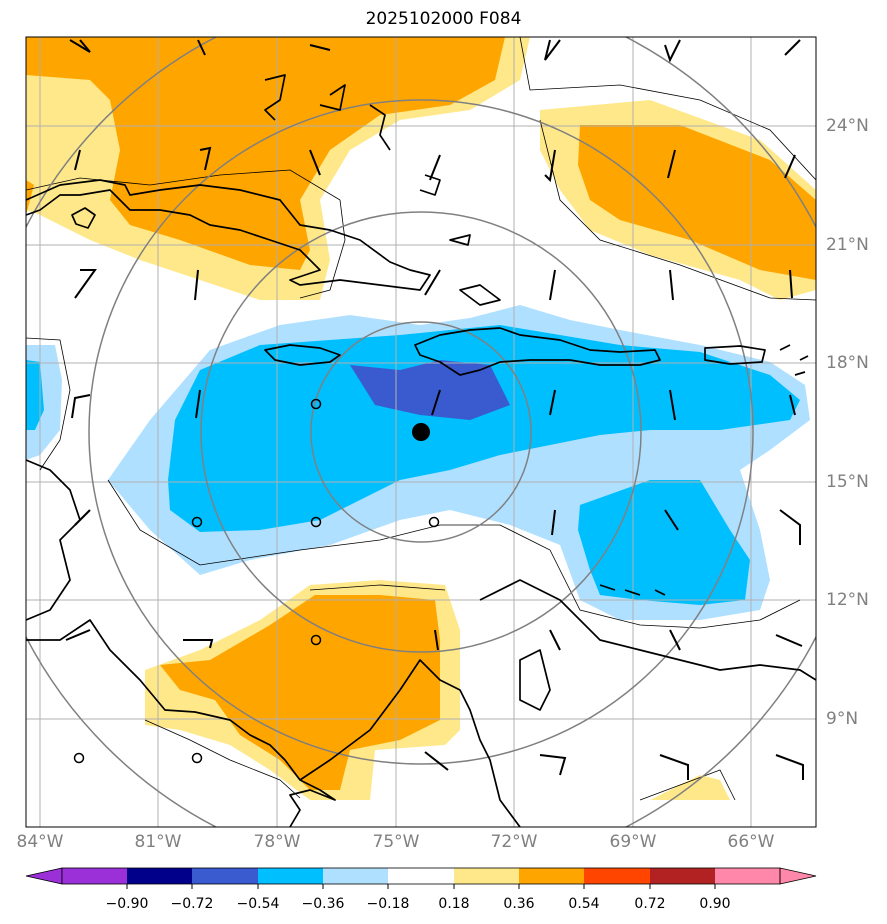  I want to click on colorbar-extend-min, so click(44, 876).